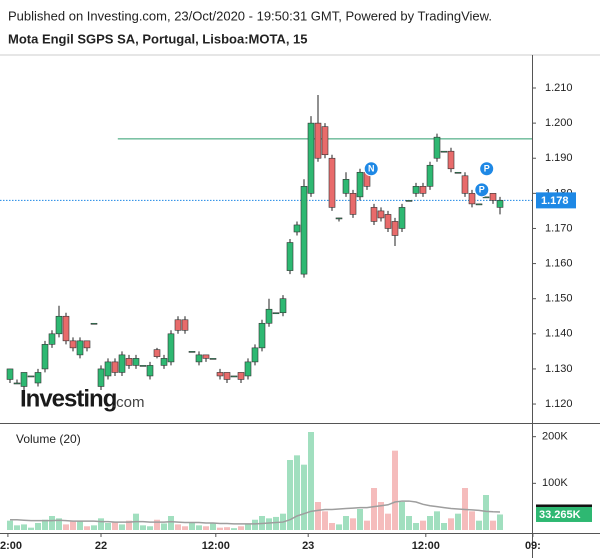 The height and width of the screenshot is (558, 600). I want to click on marker: N, so click(371, 169).